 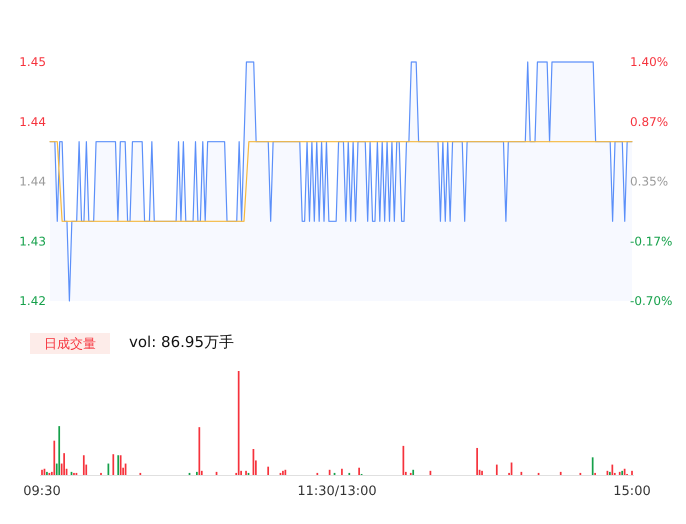 What do you see at coordinates (649, 121) in the screenshot?
I see `y2-tick-label: 0.87%` at bounding box center [649, 121].